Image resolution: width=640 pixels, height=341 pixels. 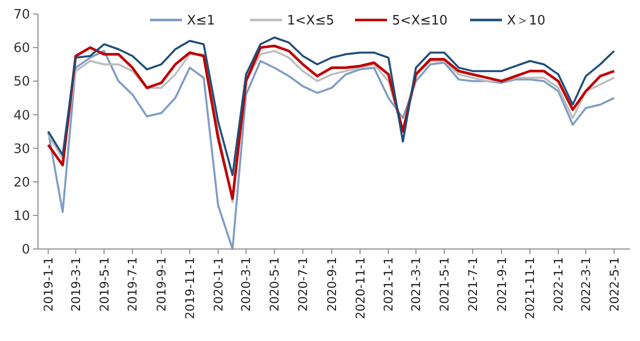 What do you see at coordinates (559, 284) in the screenshot?
I see `x-tick-label: 2022-1-1` at bounding box center [559, 284].